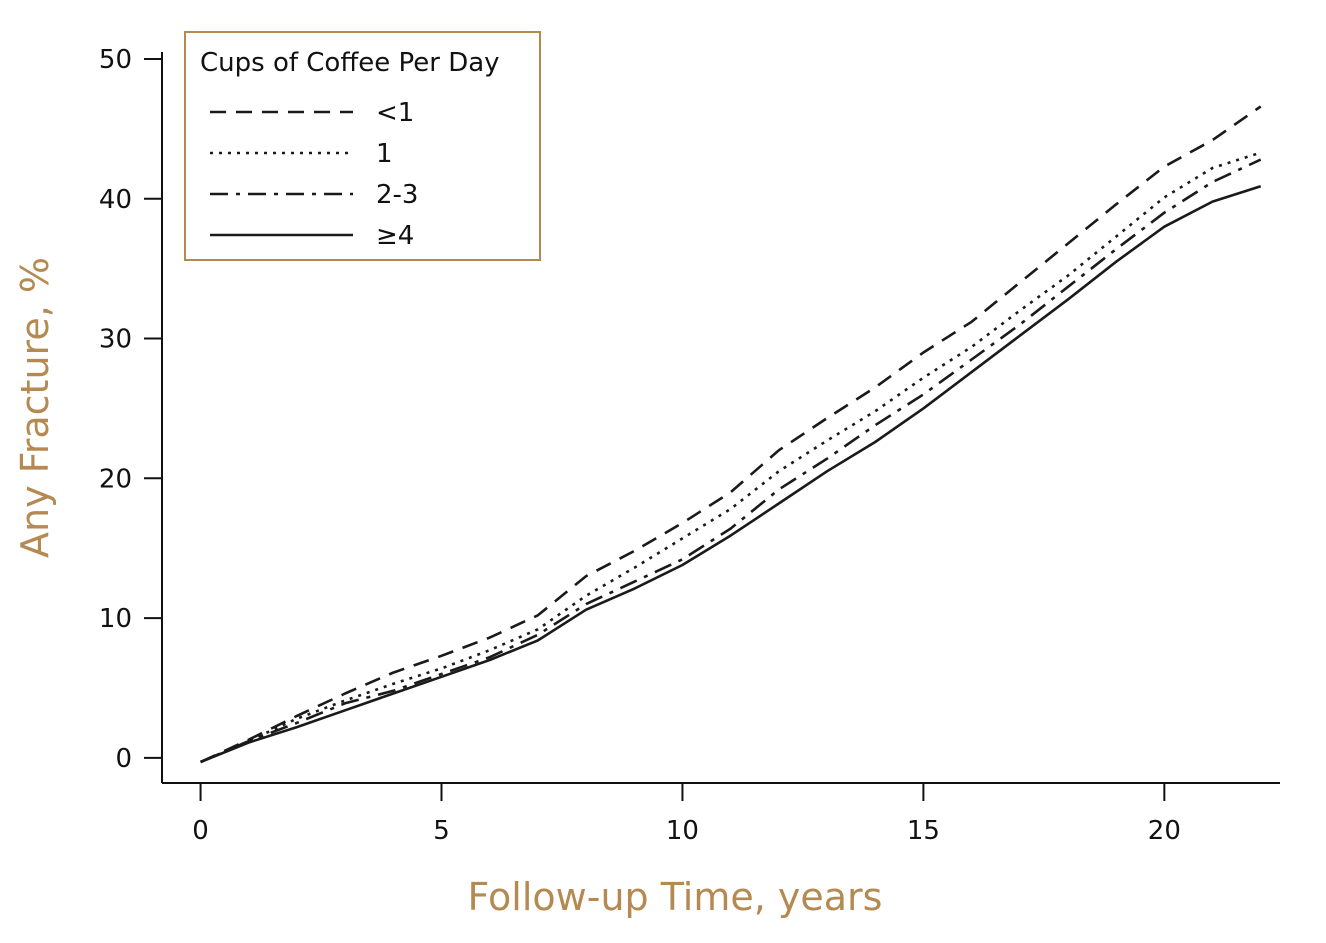  What do you see at coordinates (682, 831) in the screenshot?
I see `x-tick-label: 10` at bounding box center [682, 831].